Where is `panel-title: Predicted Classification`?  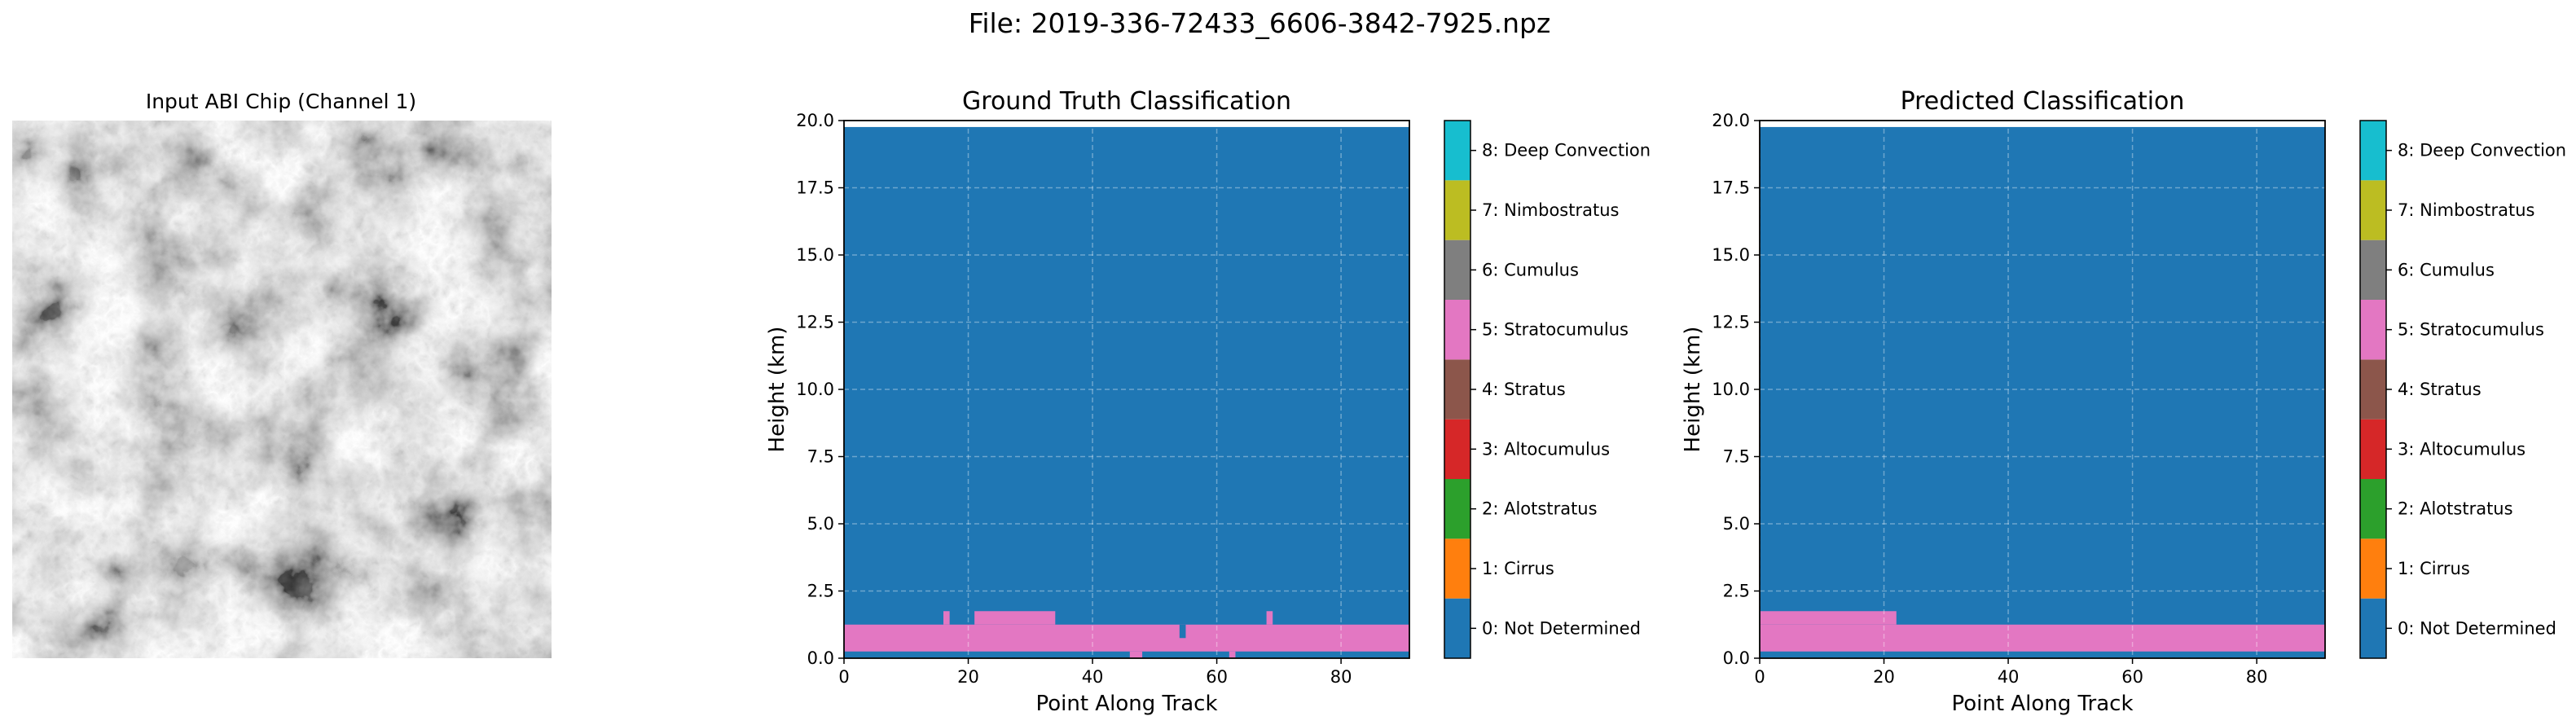
panel-title: Predicted Classification is located at coordinates (2043, 101).